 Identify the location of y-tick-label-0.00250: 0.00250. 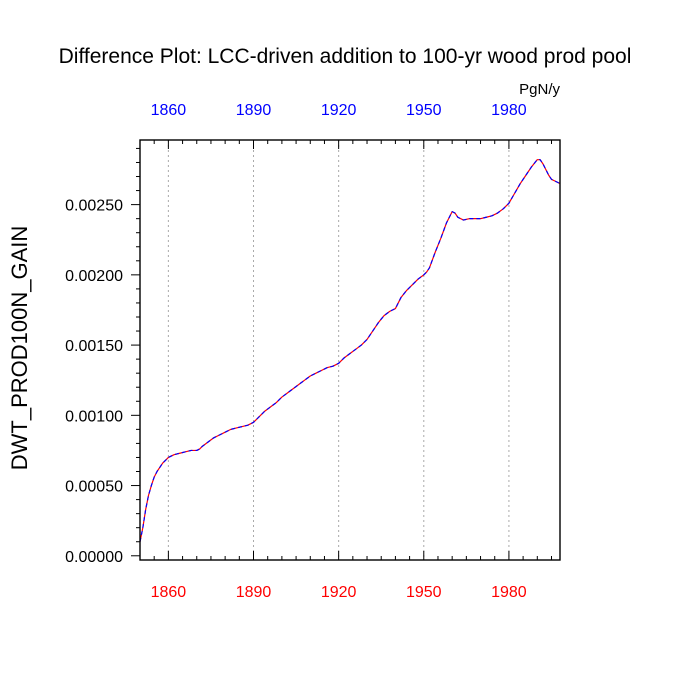
(94, 206).